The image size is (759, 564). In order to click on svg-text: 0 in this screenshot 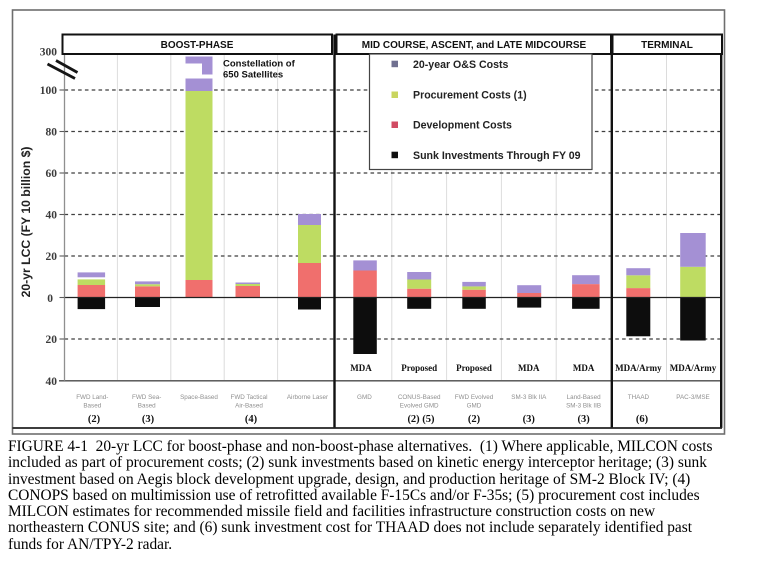, I will do `click(50, 299)`.